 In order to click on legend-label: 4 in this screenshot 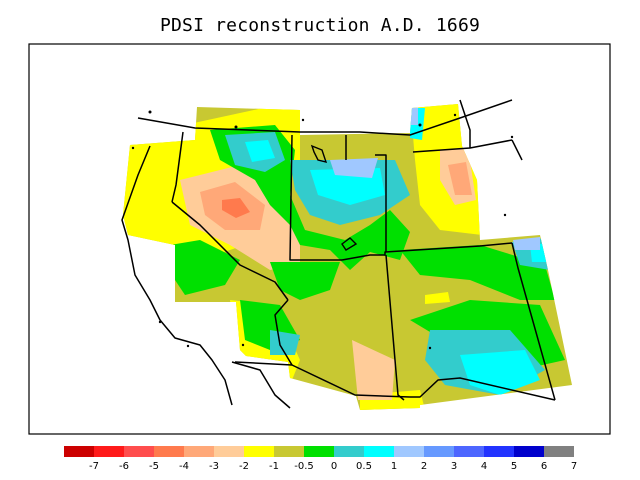, I will do `click(484, 466)`.